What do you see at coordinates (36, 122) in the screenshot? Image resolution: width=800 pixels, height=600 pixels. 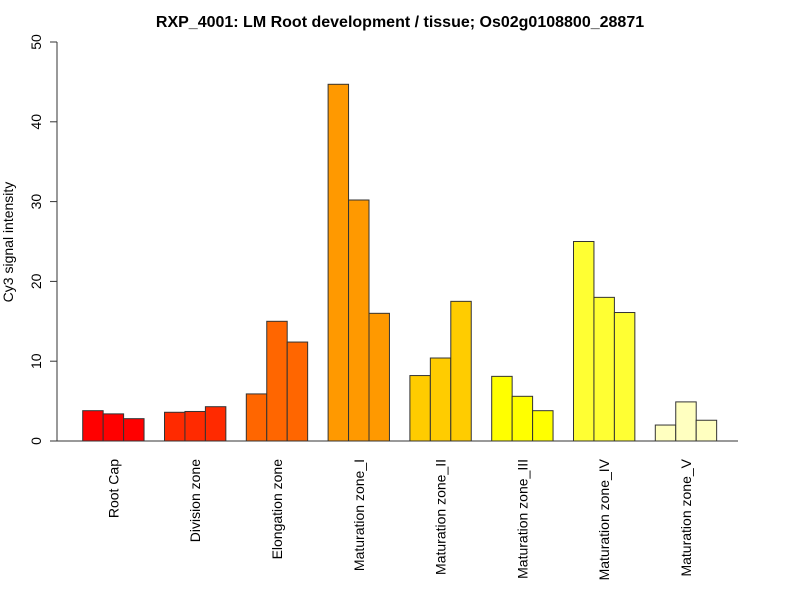 I see `y-tick-label: 40` at bounding box center [36, 122].